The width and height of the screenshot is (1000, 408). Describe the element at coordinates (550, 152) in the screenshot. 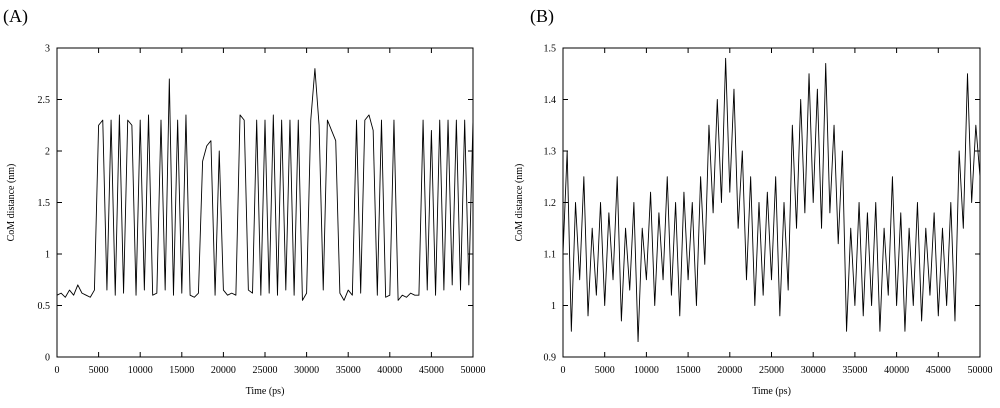

I see `y-tick-label: 1.3` at that location.